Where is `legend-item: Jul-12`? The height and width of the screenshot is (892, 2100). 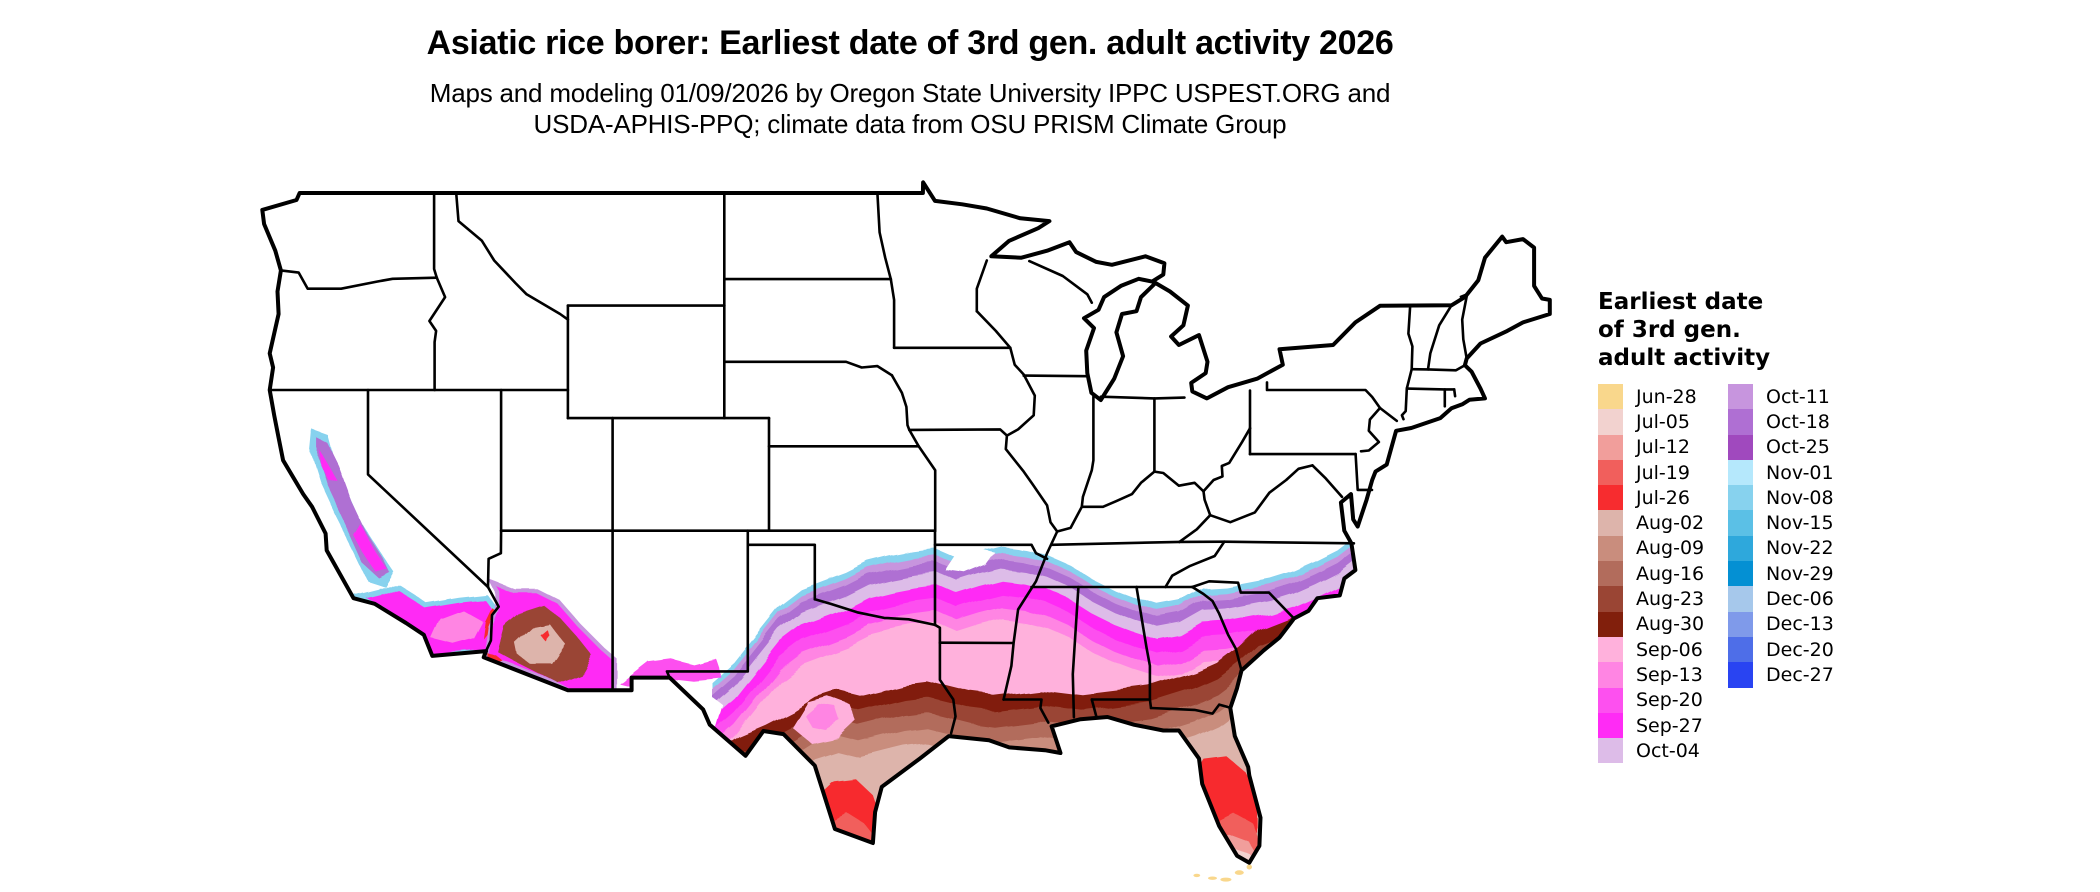
legend-item: Jul-12 is located at coordinates (1663, 447).